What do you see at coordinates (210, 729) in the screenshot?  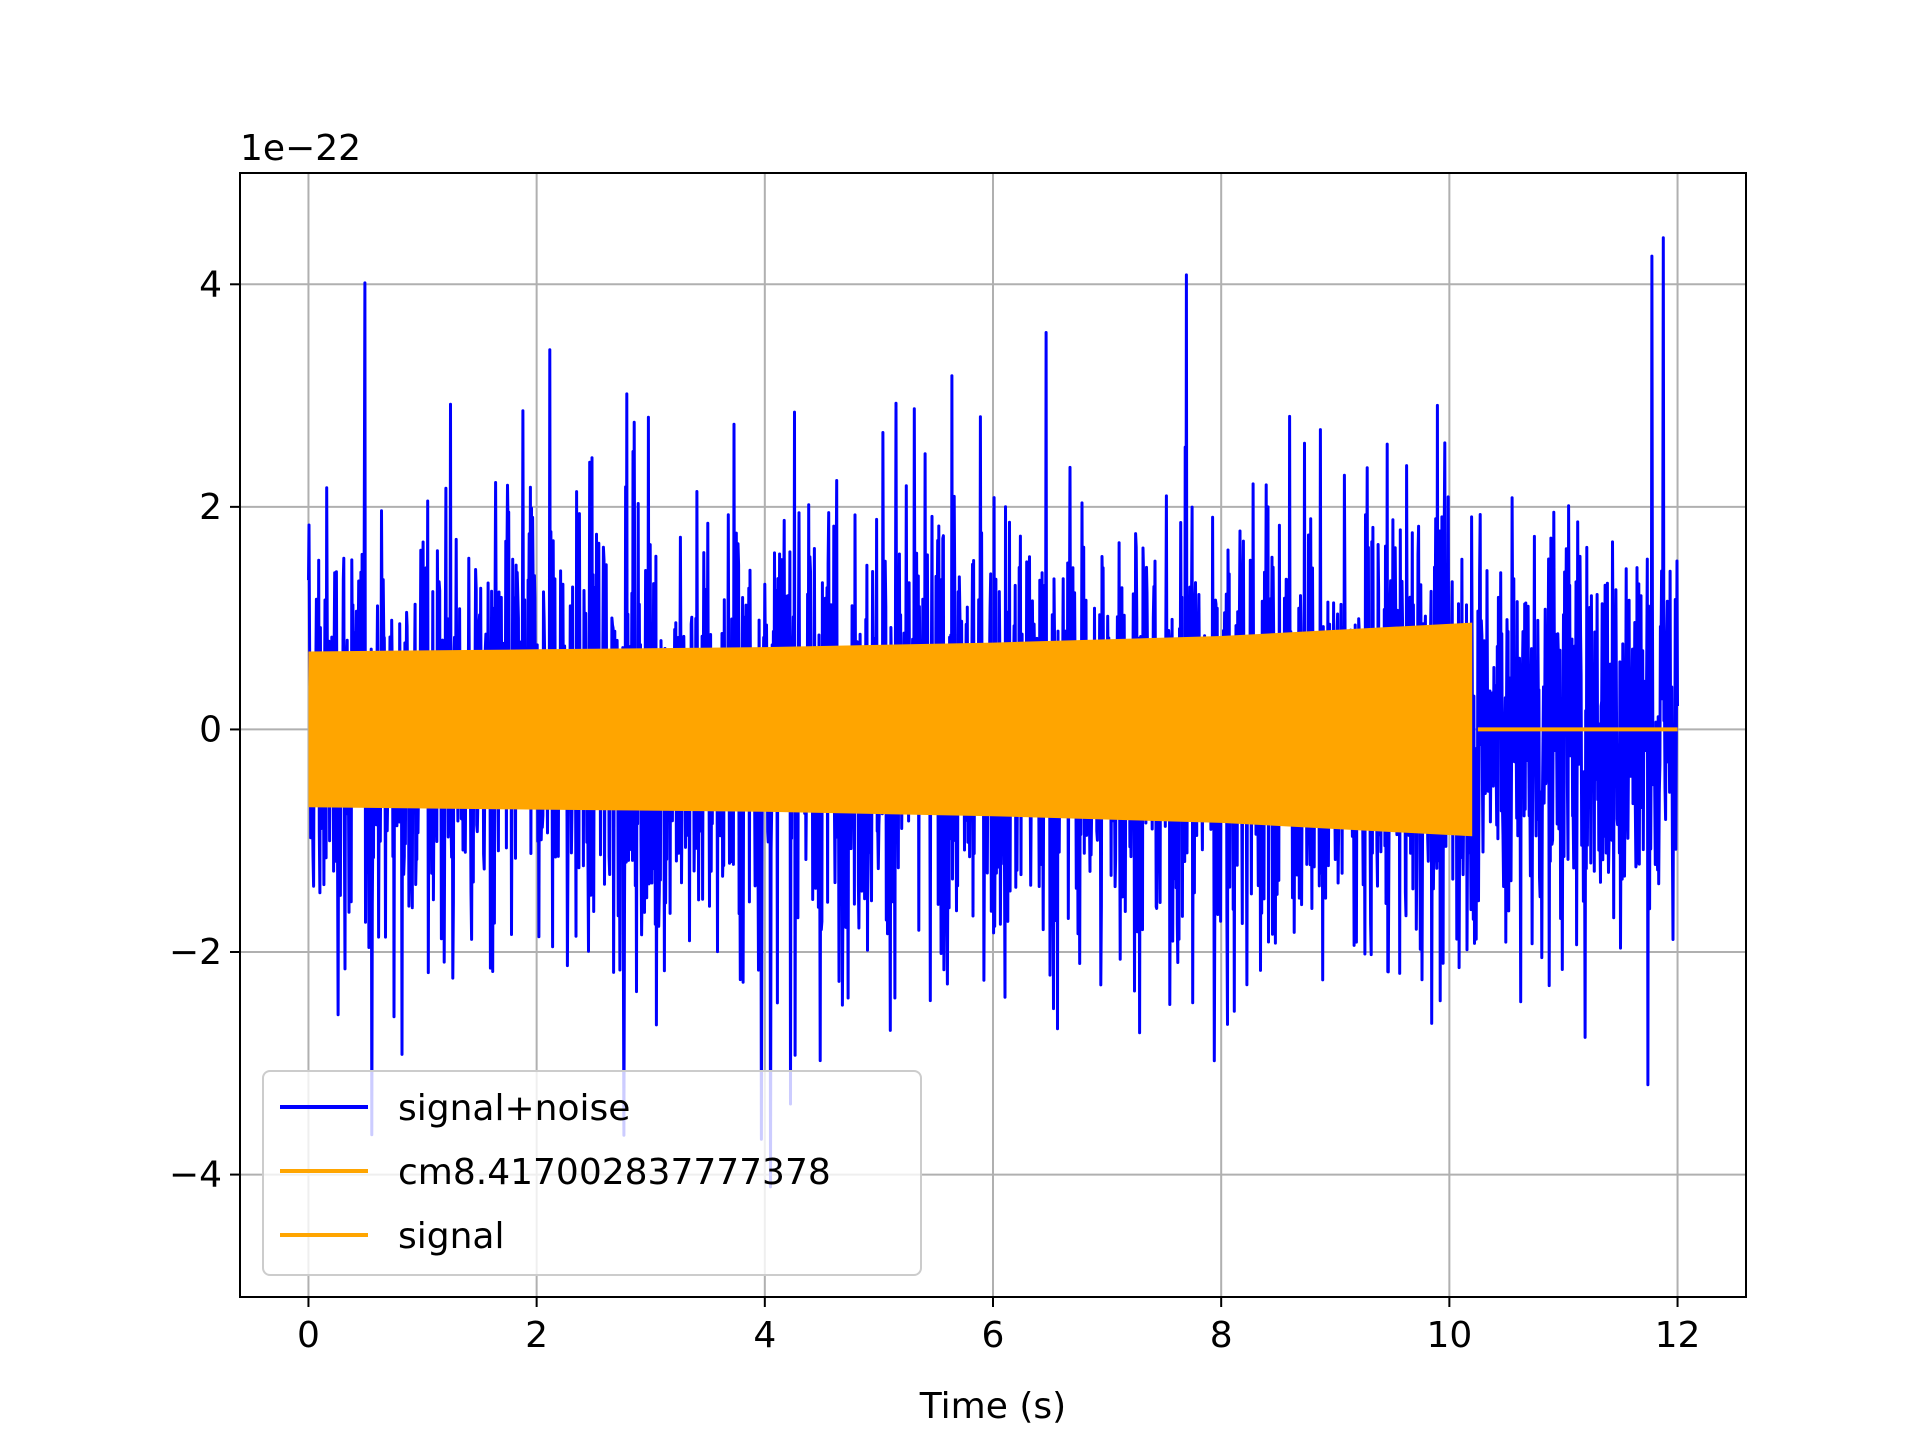 I see `y-tick-label: 0` at bounding box center [210, 729].